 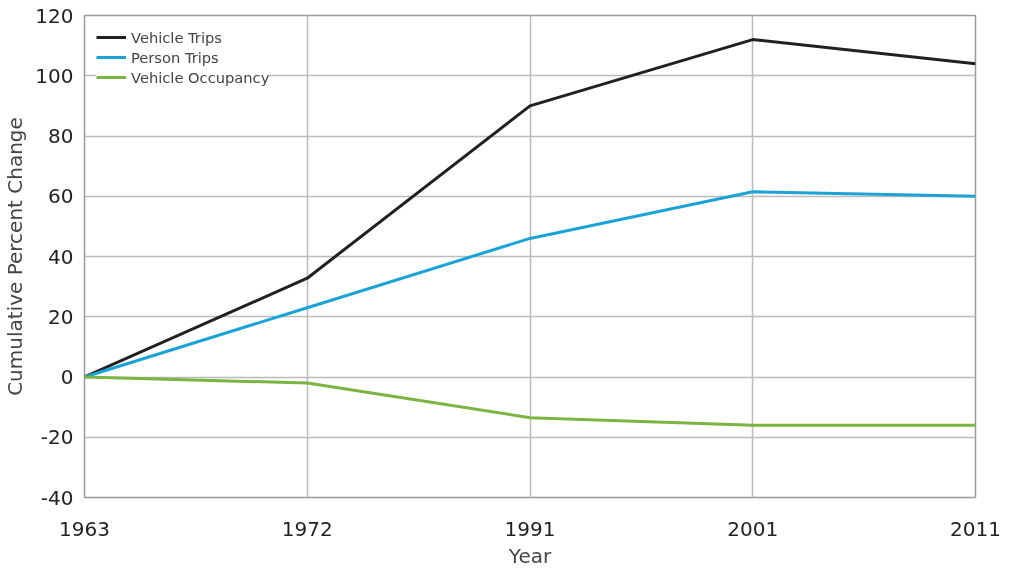 What do you see at coordinates (530, 401) in the screenshot?
I see `line-series` at bounding box center [530, 401].